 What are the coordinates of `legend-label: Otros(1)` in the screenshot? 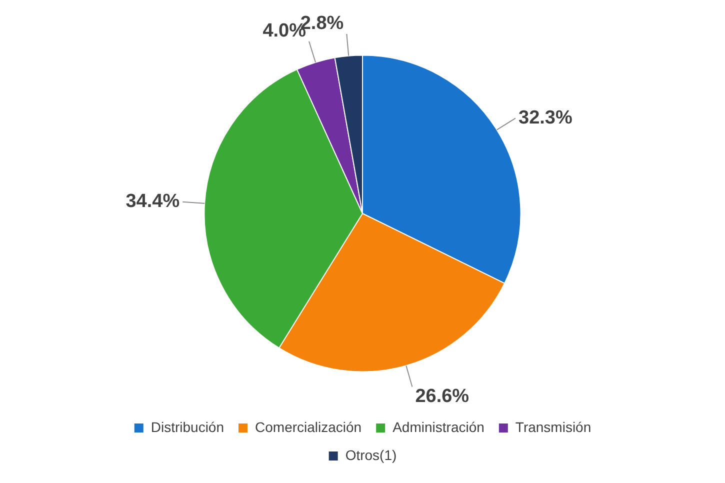 It's located at (371, 454).